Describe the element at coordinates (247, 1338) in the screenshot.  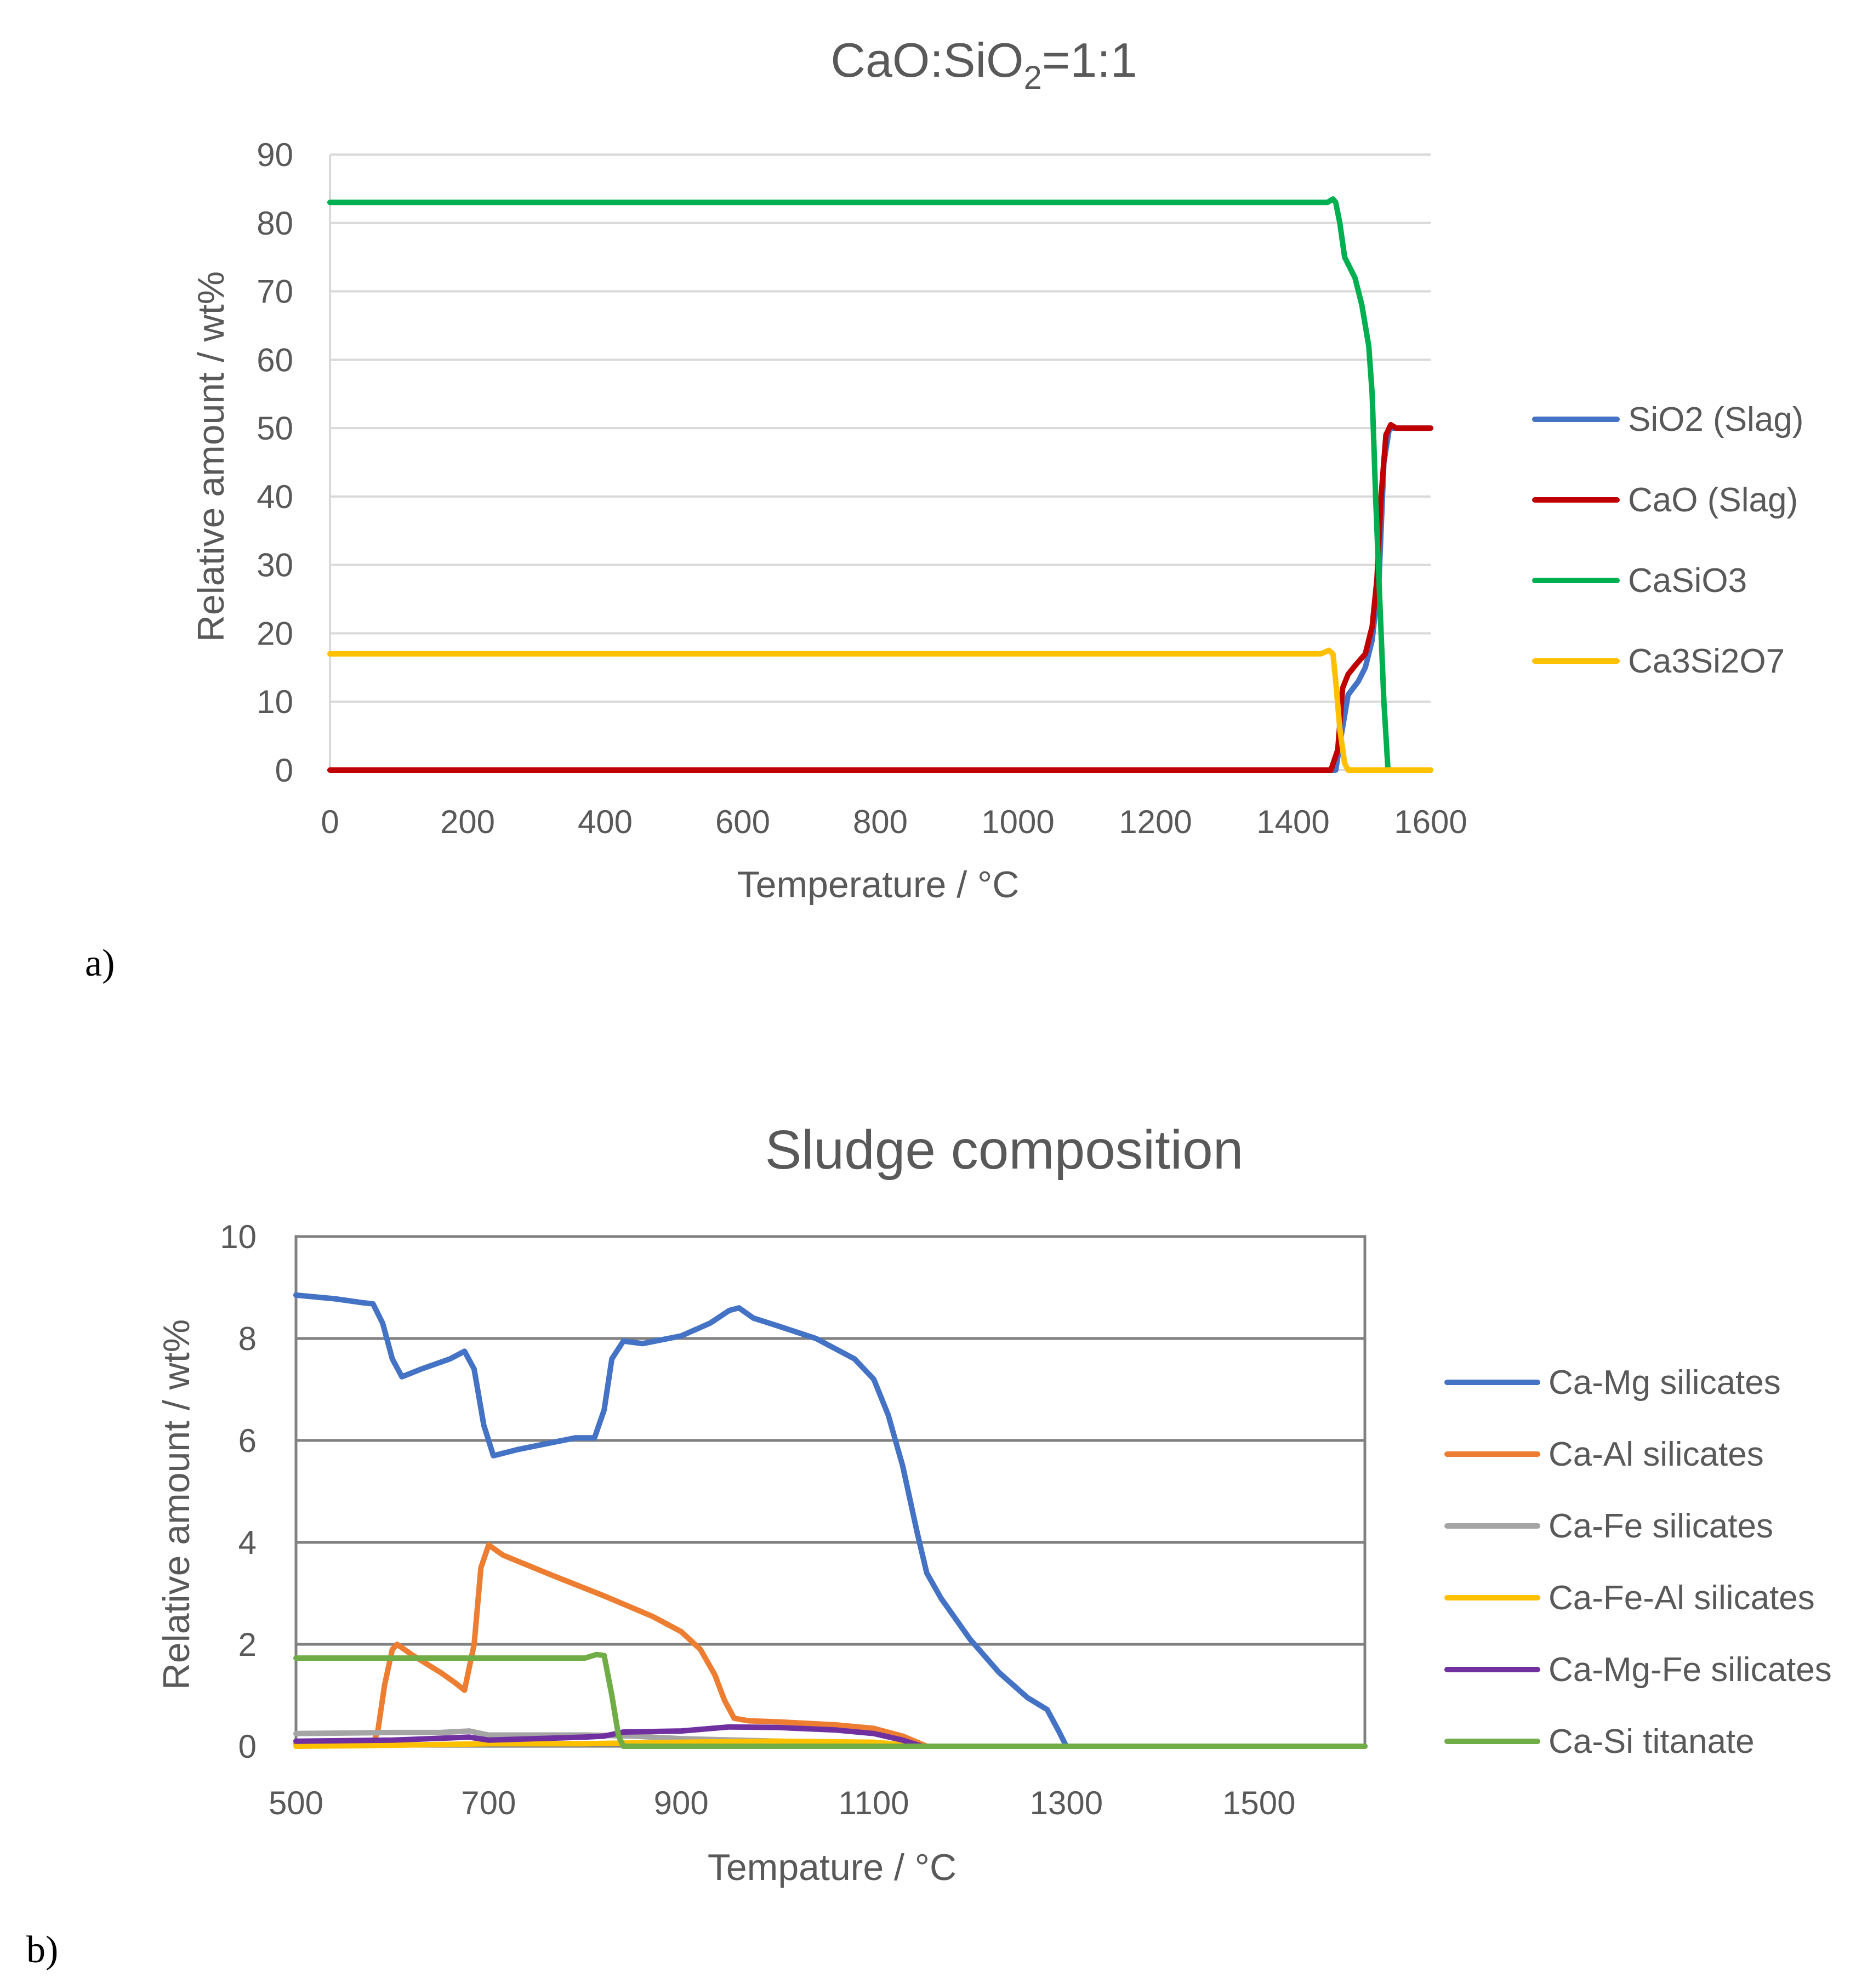
I see `y-tick-label: 8` at that location.